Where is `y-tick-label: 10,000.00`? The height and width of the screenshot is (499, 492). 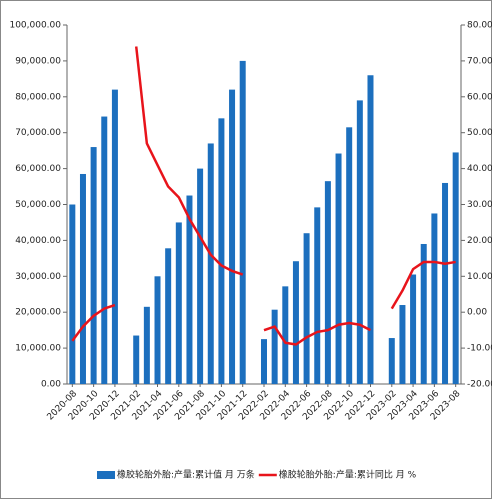
y-tick-label: 10,000.00 is located at coordinates (38, 349).